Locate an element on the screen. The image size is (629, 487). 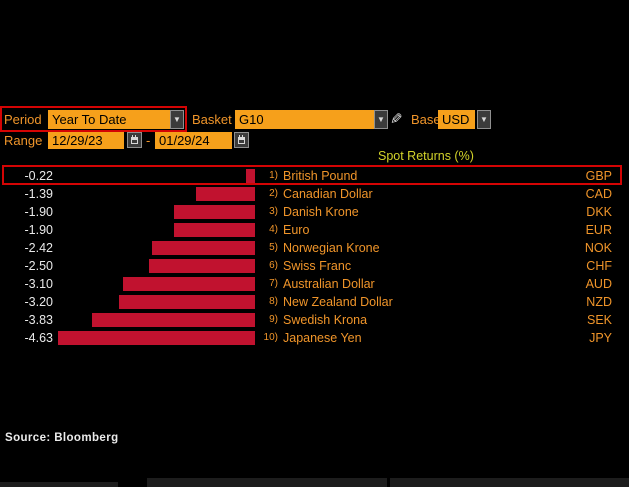
chart-row: -0.22 1) British Pound GBP is located at coordinates (314, 176).